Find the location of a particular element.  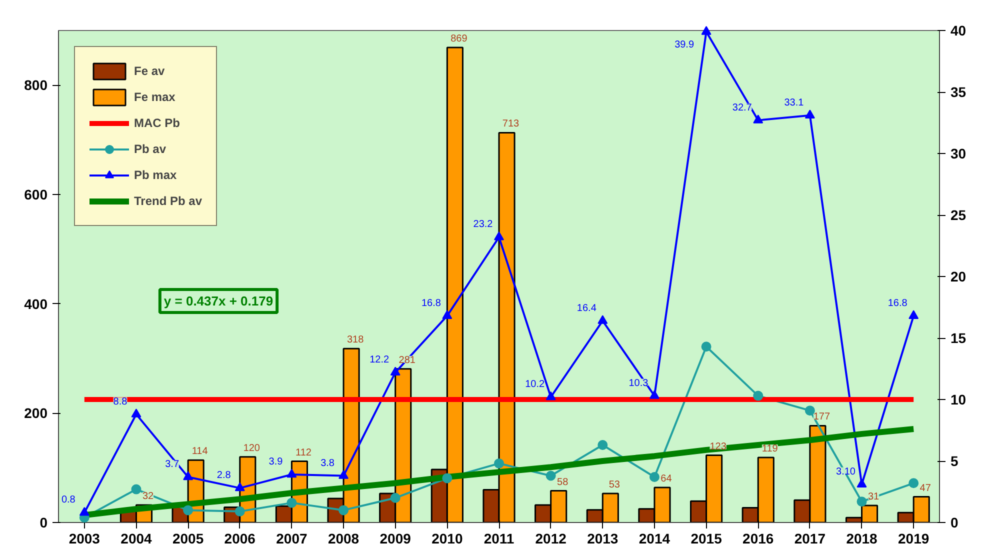

y-tick-label: 200 is located at coordinates (36, 413).